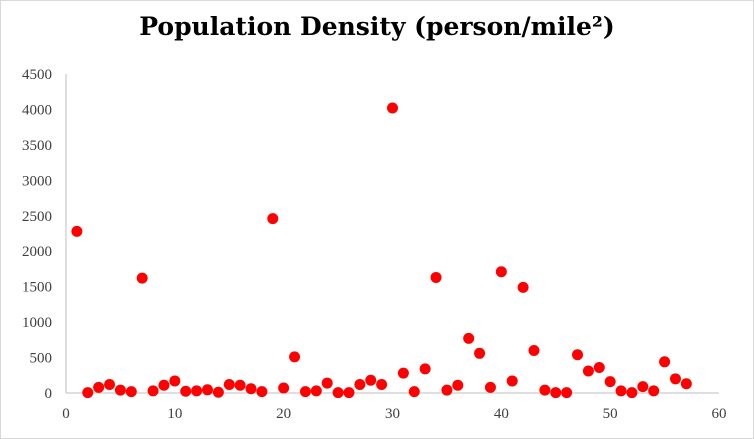  Describe the element at coordinates (66, 414) in the screenshot. I see `x-tick-label: 0` at that location.